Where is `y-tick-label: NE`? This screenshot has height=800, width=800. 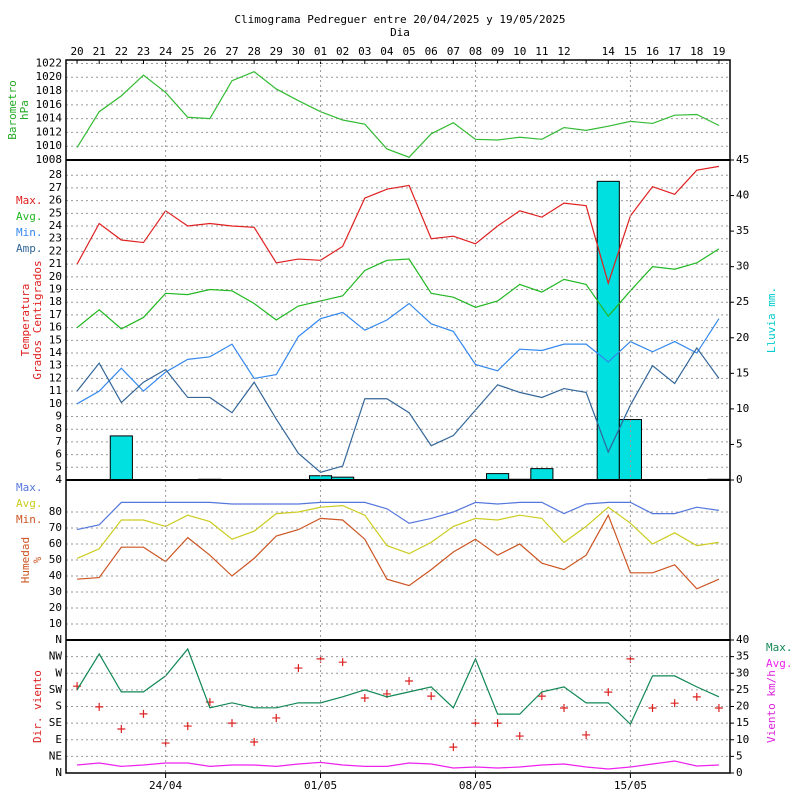
y-tick-label: NE is located at coordinates (55, 755).